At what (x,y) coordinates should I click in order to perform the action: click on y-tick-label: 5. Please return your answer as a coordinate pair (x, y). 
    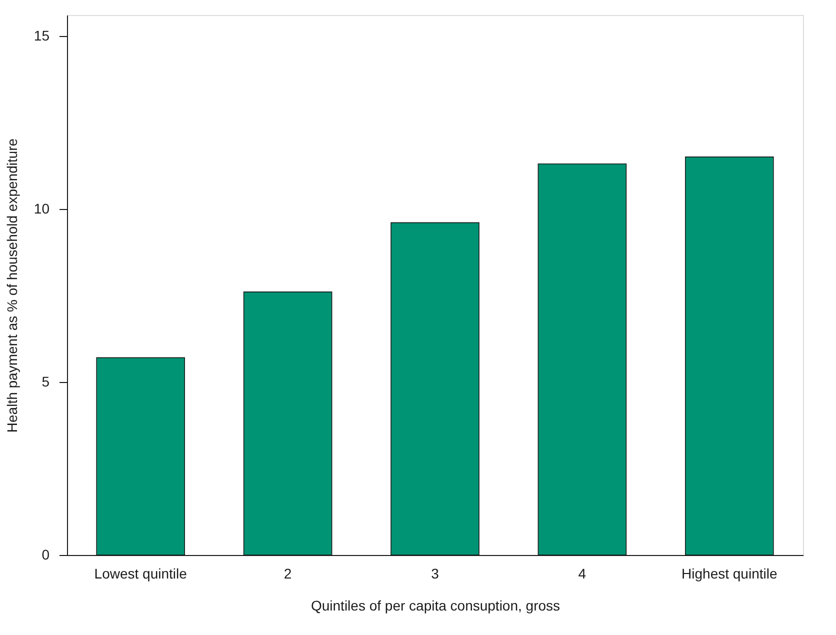
    Looking at the image, I should click on (46, 381).